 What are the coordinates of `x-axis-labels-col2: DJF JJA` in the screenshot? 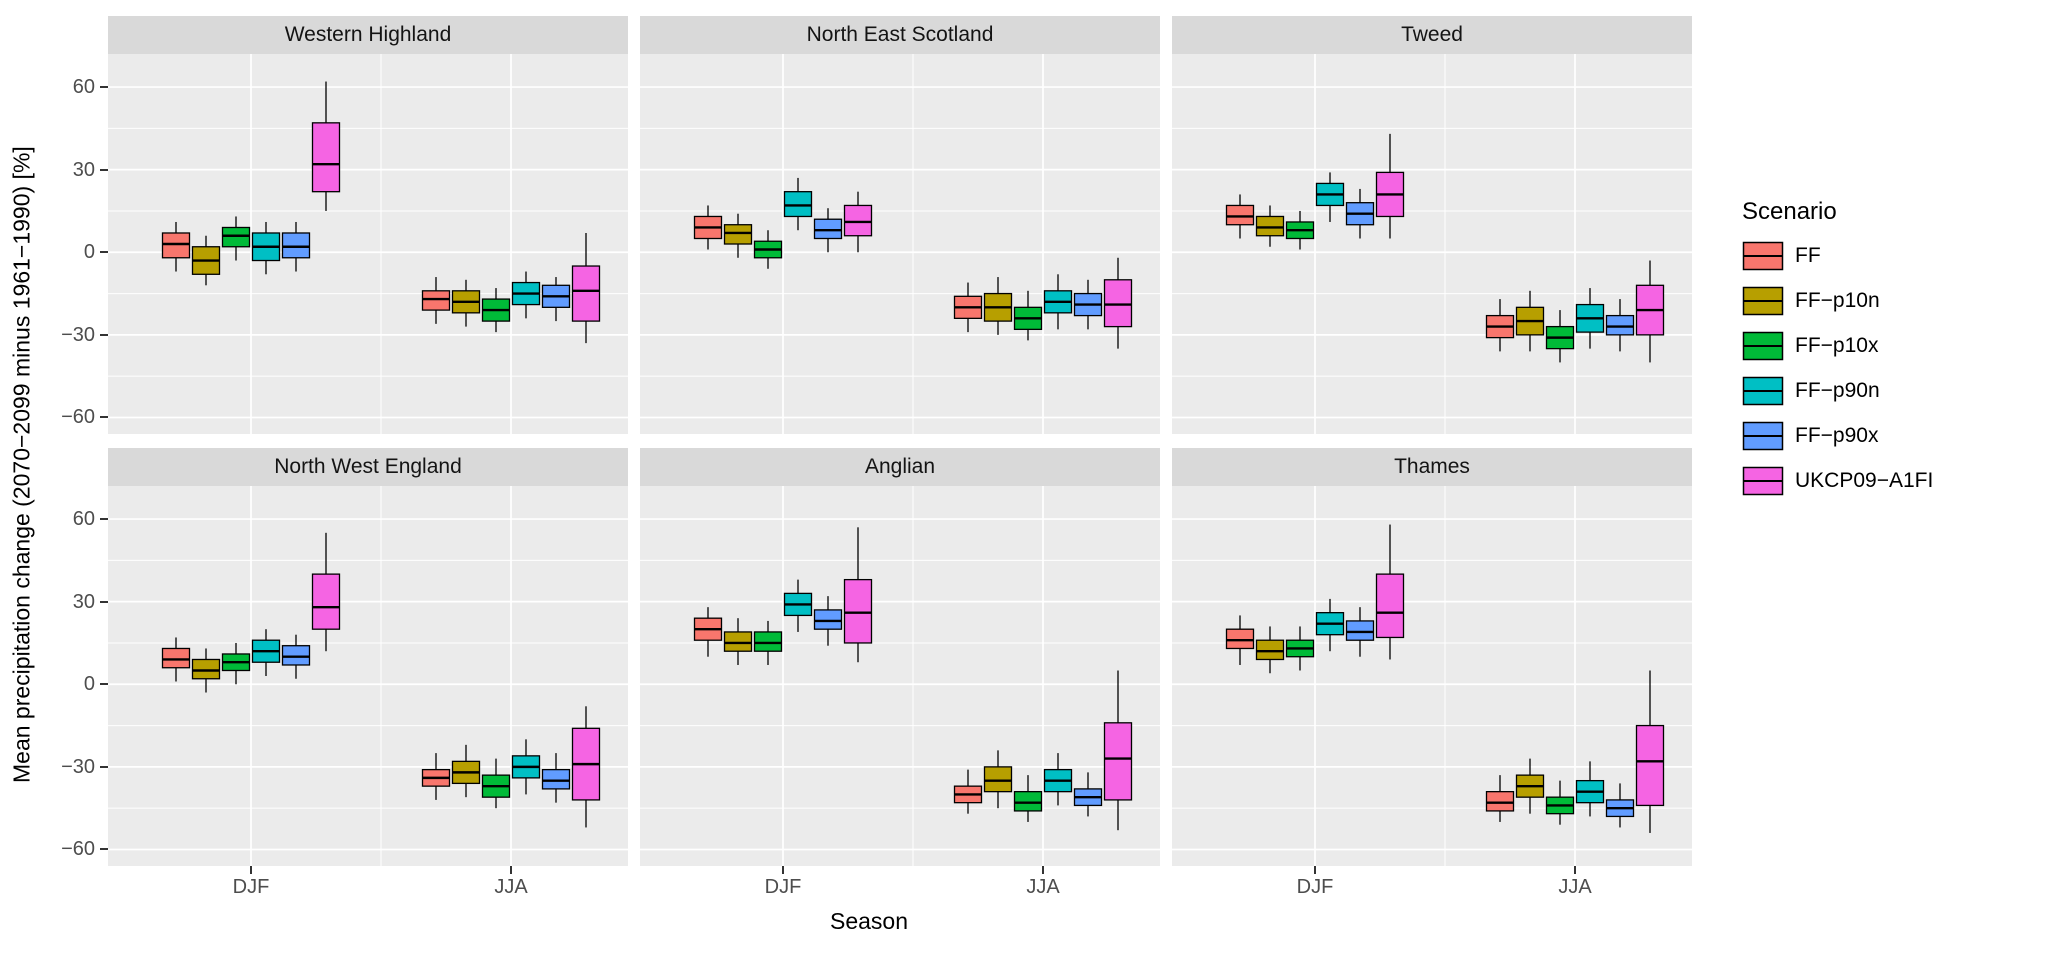 It's located at (900, 885).